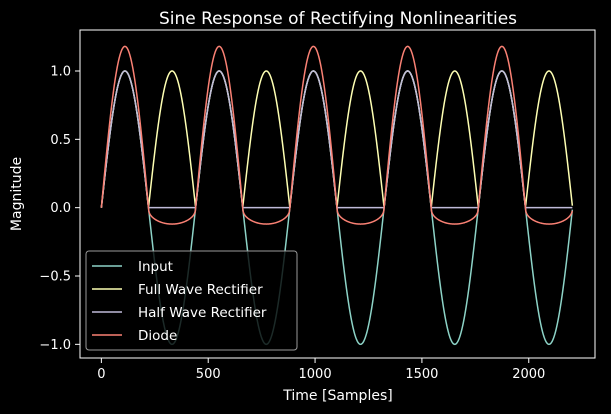  I want to click on legend-label: Input, so click(155, 267).